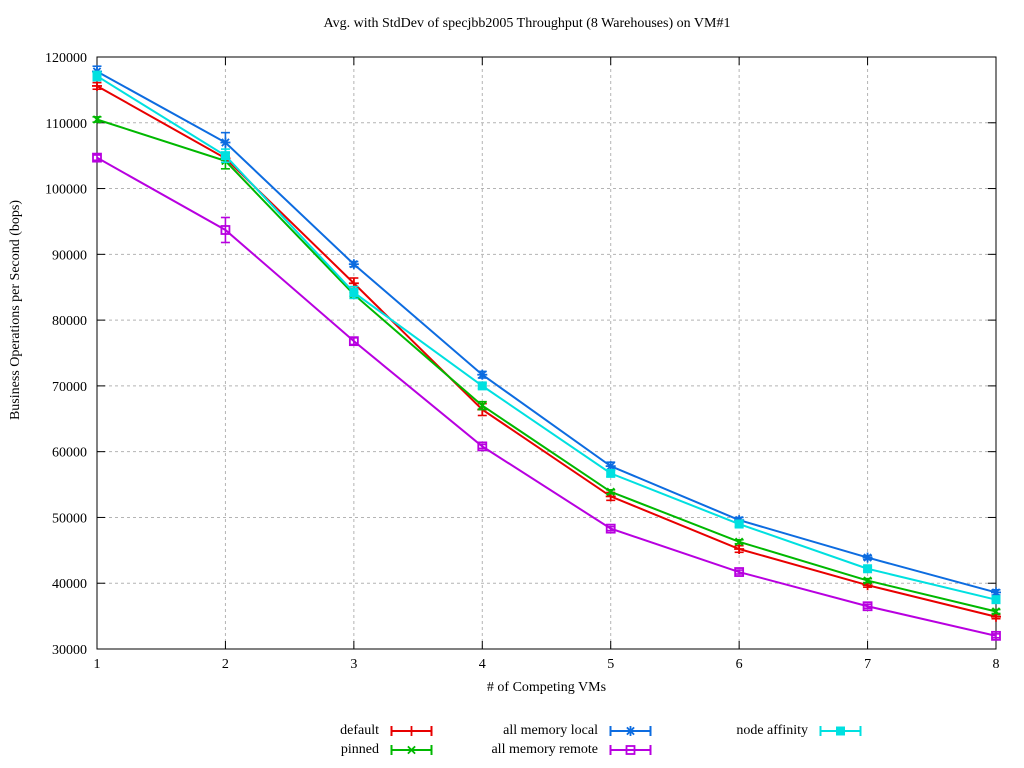  I want to click on x-tick-label: 4, so click(482, 664).